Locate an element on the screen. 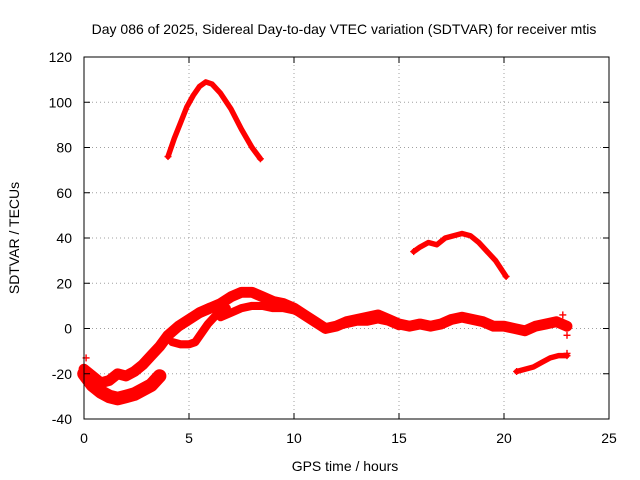 Image resolution: width=640 pixels, height=480 pixels. y-tick-label: -20 is located at coordinates (62, 374).